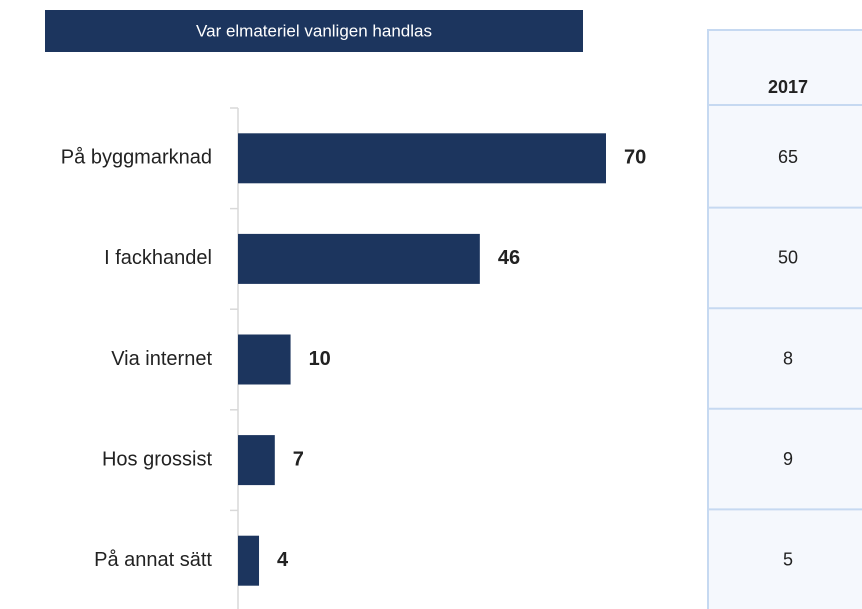 Image resolution: width=862 pixels, height=609 pixels. What do you see at coordinates (509, 258) in the screenshot?
I see `value-label: 46` at bounding box center [509, 258].